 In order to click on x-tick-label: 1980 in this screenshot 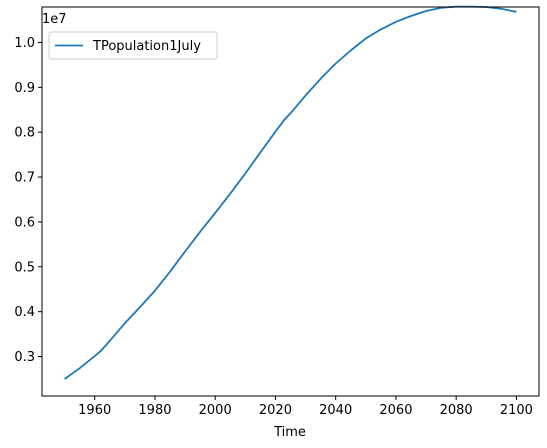, I will do `click(154, 410)`.